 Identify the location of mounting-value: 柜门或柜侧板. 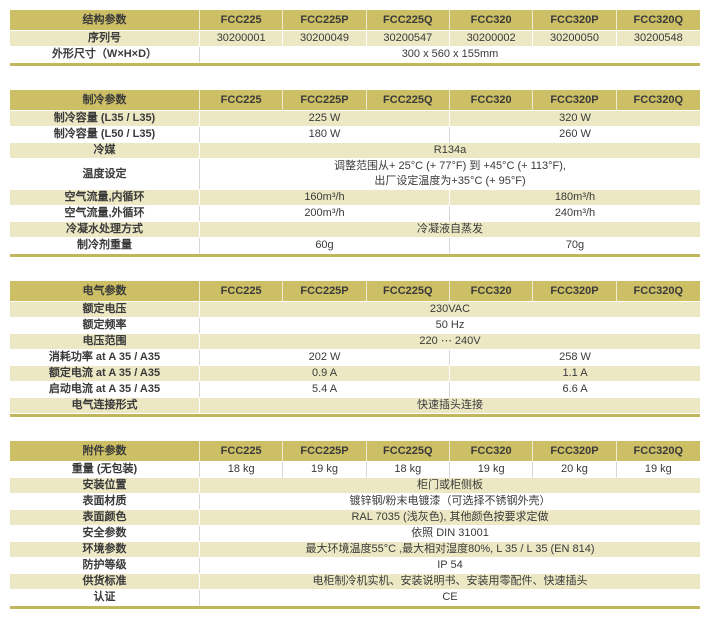
(450, 486).